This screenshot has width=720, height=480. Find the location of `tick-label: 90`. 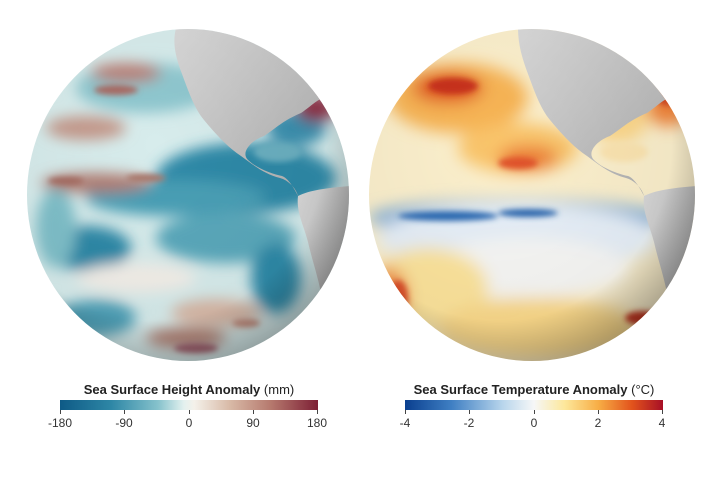

tick-label: 90 is located at coordinates (253, 423).